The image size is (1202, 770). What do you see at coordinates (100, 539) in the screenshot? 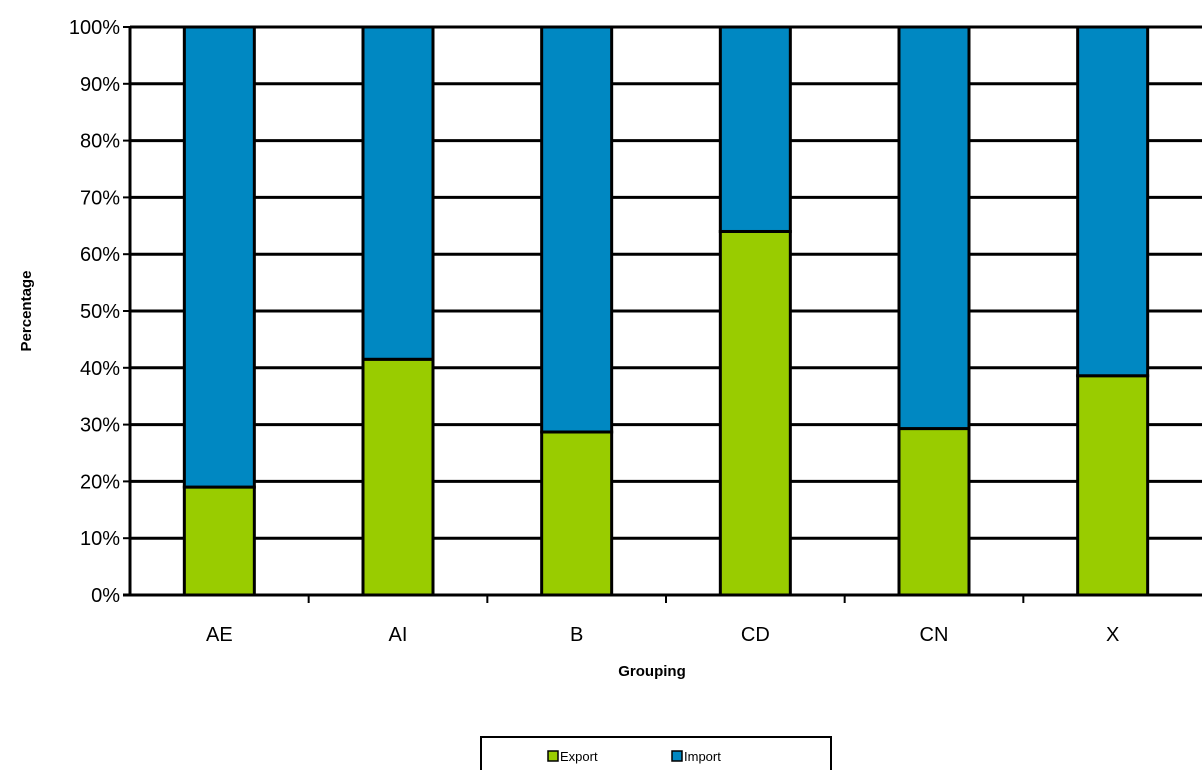
I see `y-tick-label: 10%` at bounding box center [100, 539].